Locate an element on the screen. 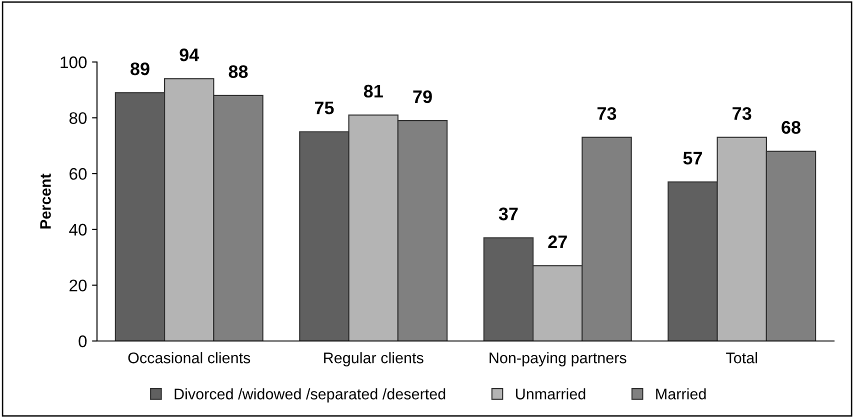  legend-label: Married is located at coordinates (681, 394).